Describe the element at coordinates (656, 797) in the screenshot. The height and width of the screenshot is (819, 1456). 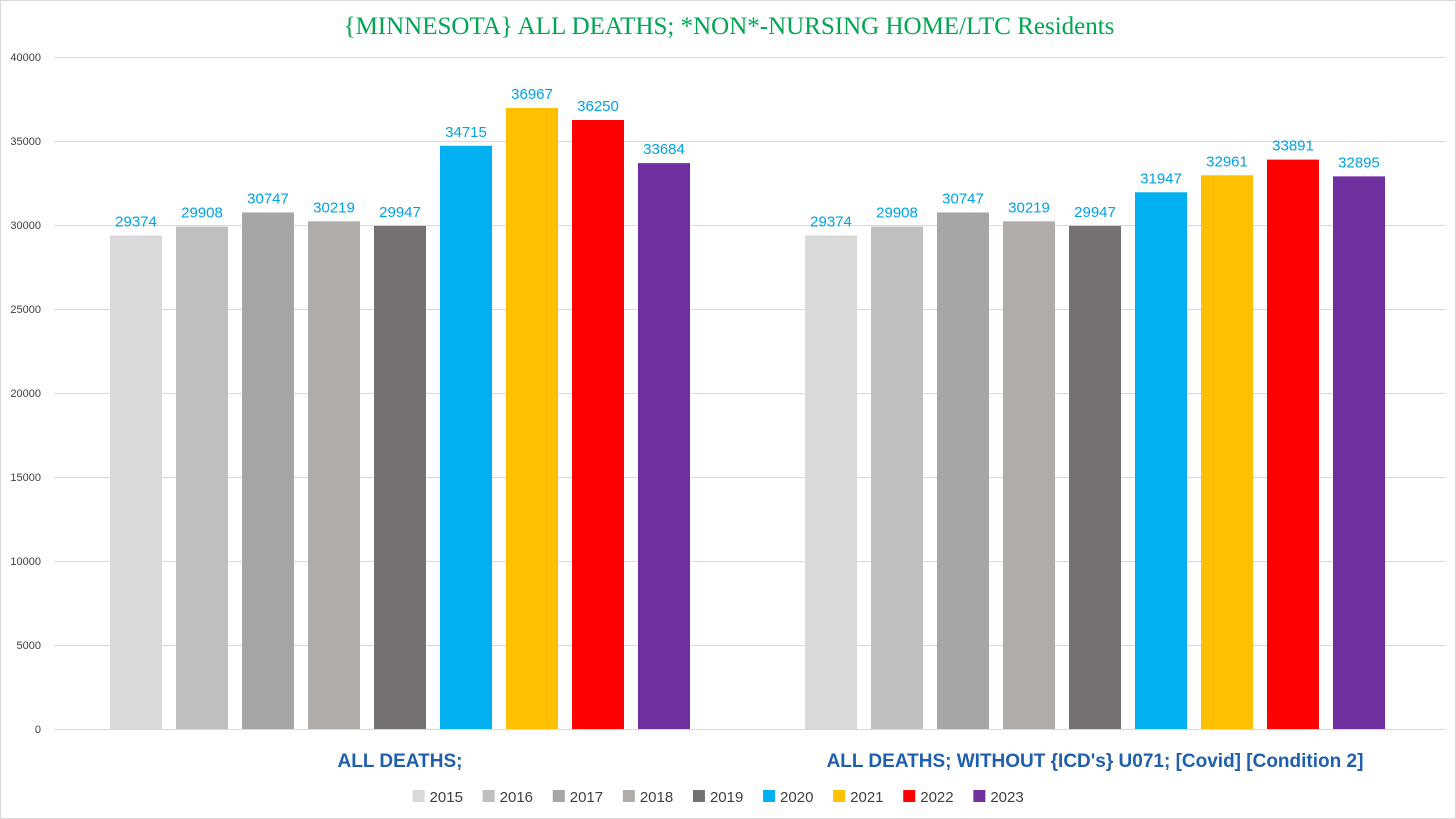
I see `legend-label-2018: 2018` at that location.